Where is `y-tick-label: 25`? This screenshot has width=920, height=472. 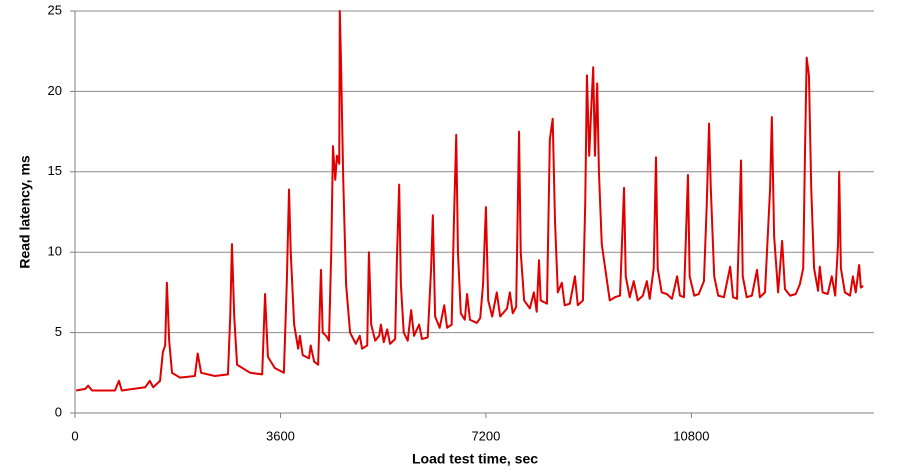 y-tick-label: 25 is located at coordinates (55, 9).